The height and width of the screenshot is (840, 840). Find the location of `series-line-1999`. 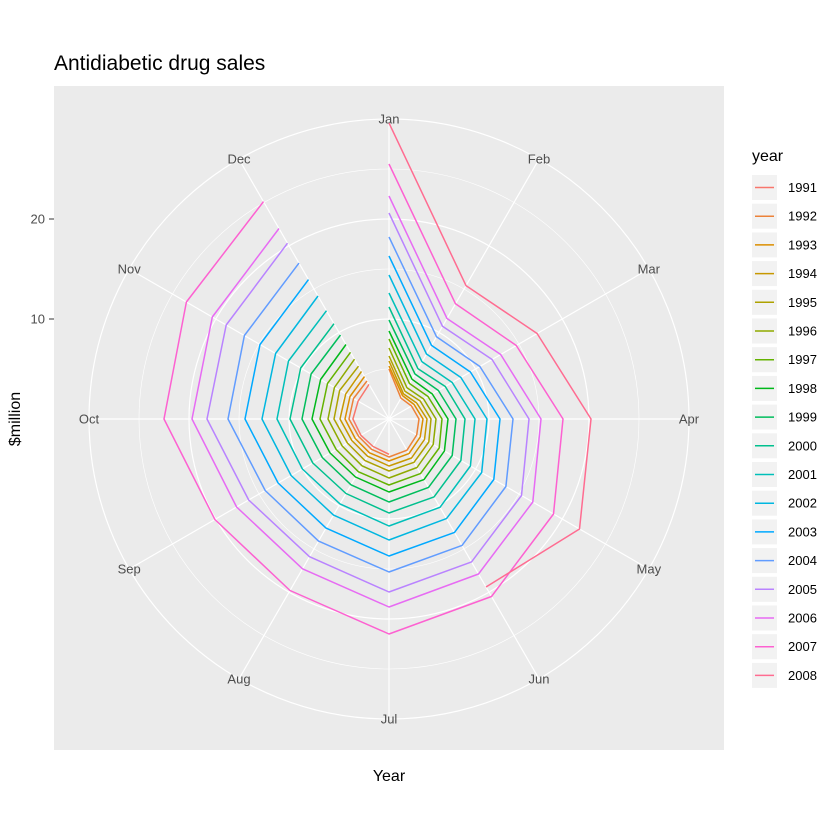

series-line-1999 is located at coordinates (379, 411).